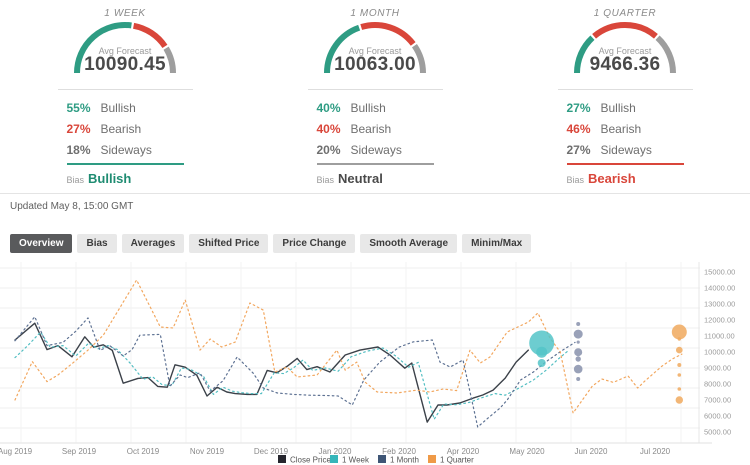 This screenshot has height=465, width=750. What do you see at coordinates (328, 128) in the screenshot?
I see `sentiment-pct: 40%` at bounding box center [328, 128].